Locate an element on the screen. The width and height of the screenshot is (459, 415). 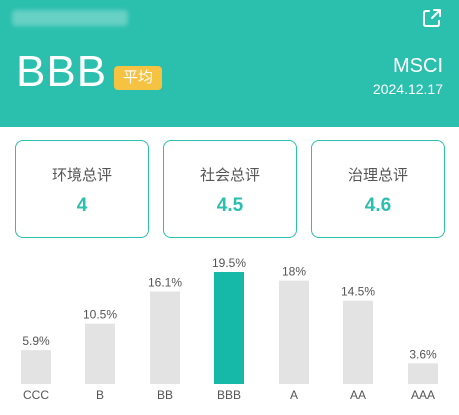
bar-aa is located at coordinates (358, 342).